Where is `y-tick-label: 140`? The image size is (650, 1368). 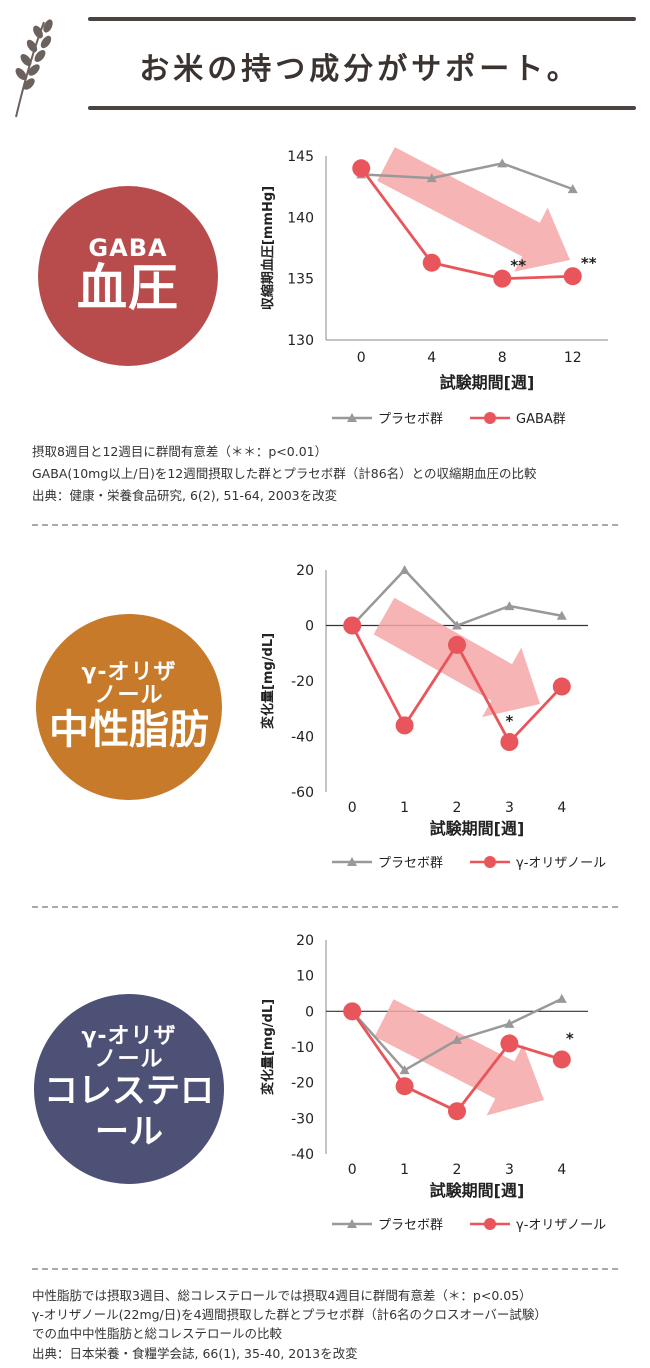
y-tick-label: 140 is located at coordinates (300, 218).